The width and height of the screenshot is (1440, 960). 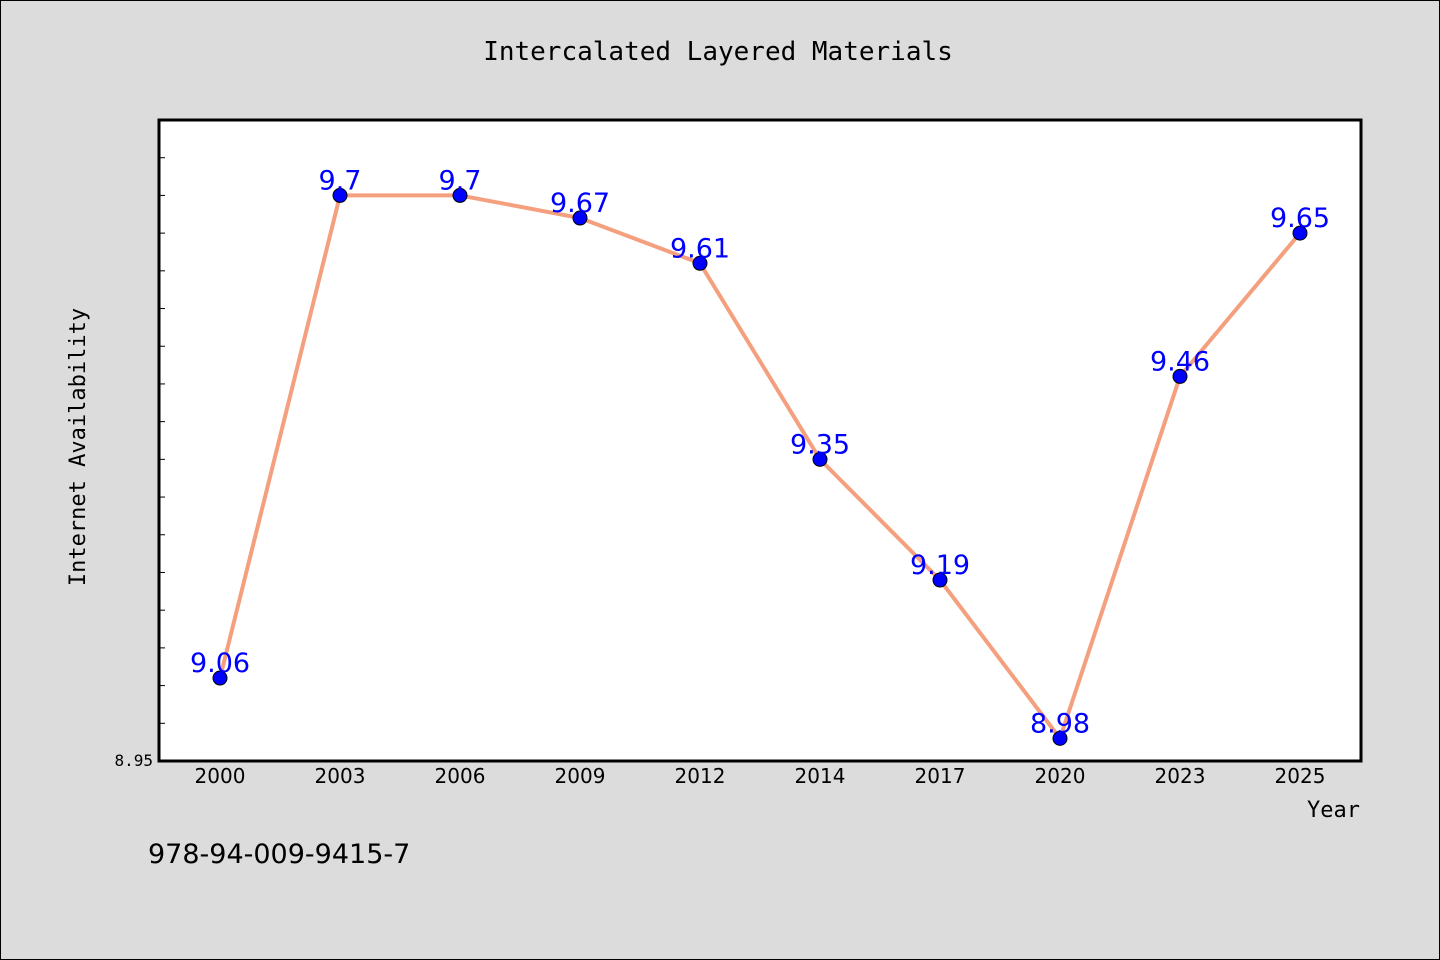 I want to click on x-axis-label: Year, so click(x=1333, y=810).